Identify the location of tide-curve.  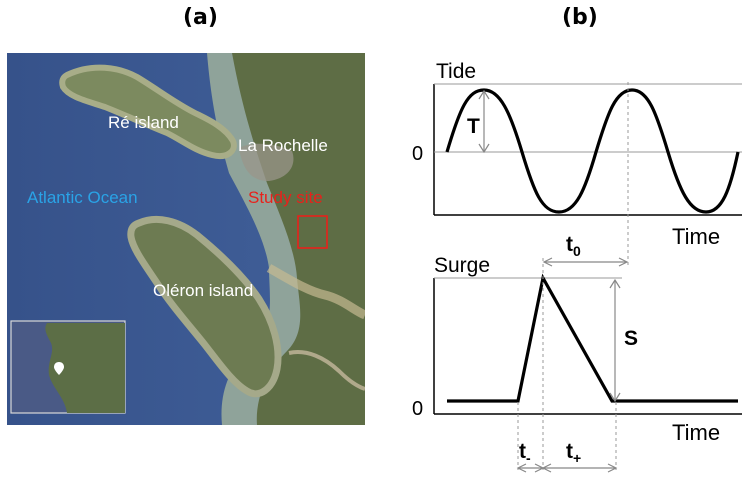
(592, 151).